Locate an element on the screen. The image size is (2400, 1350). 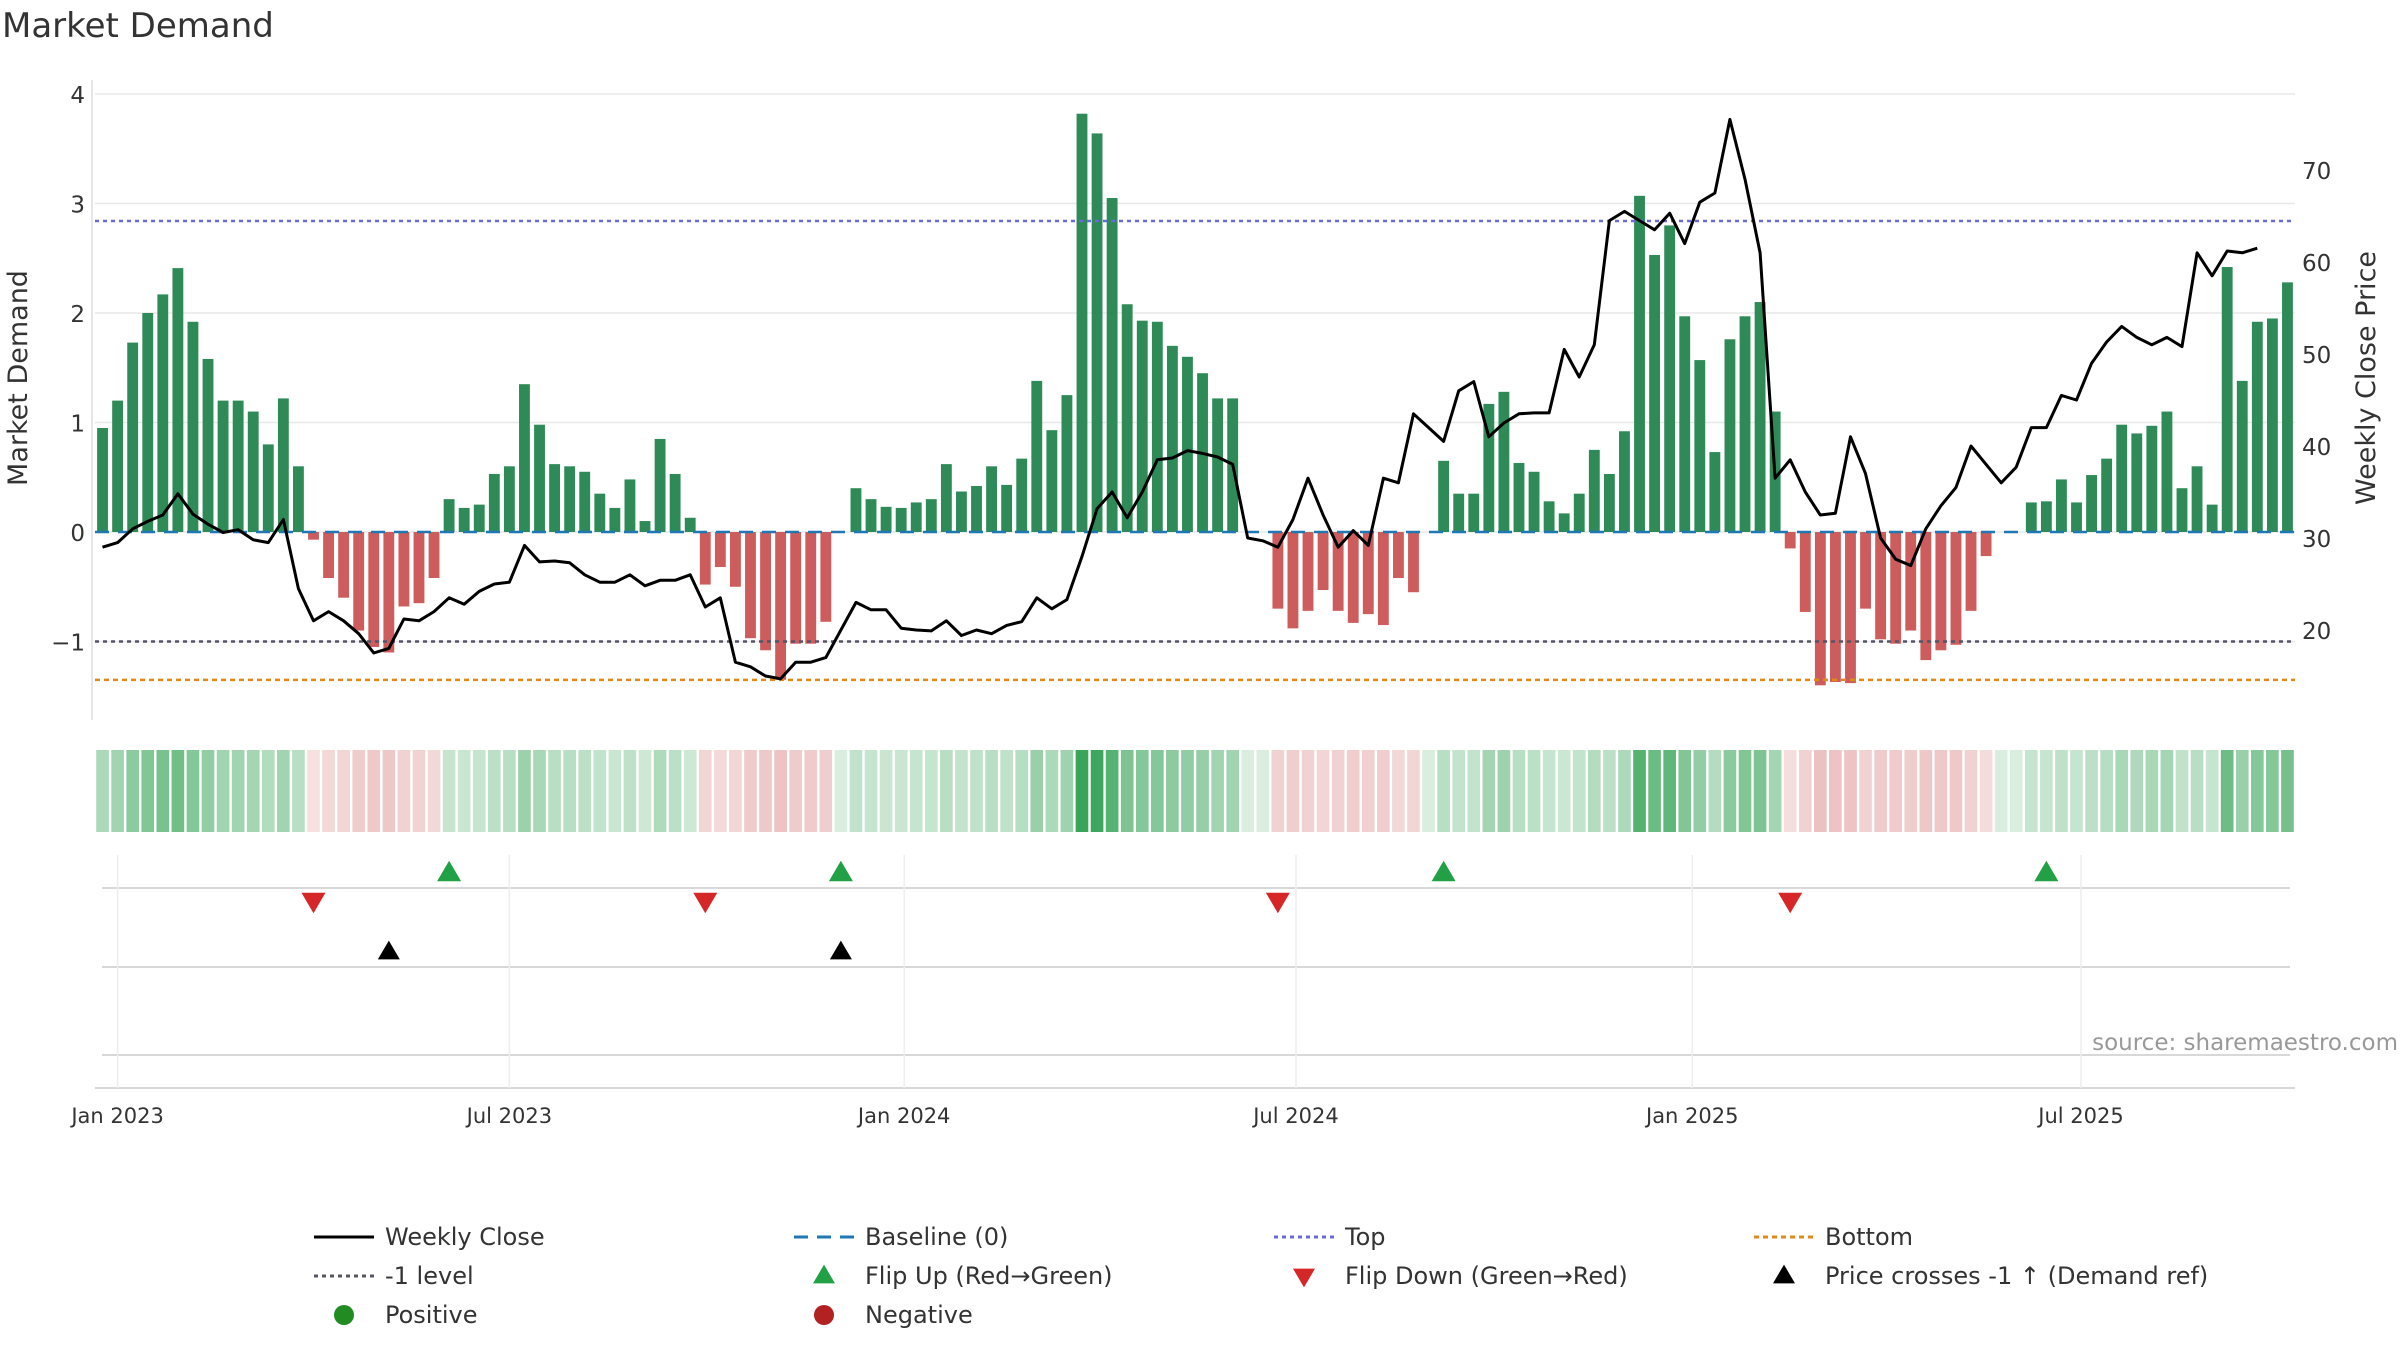
legend-item: -1 level is located at coordinates (394, 1276).